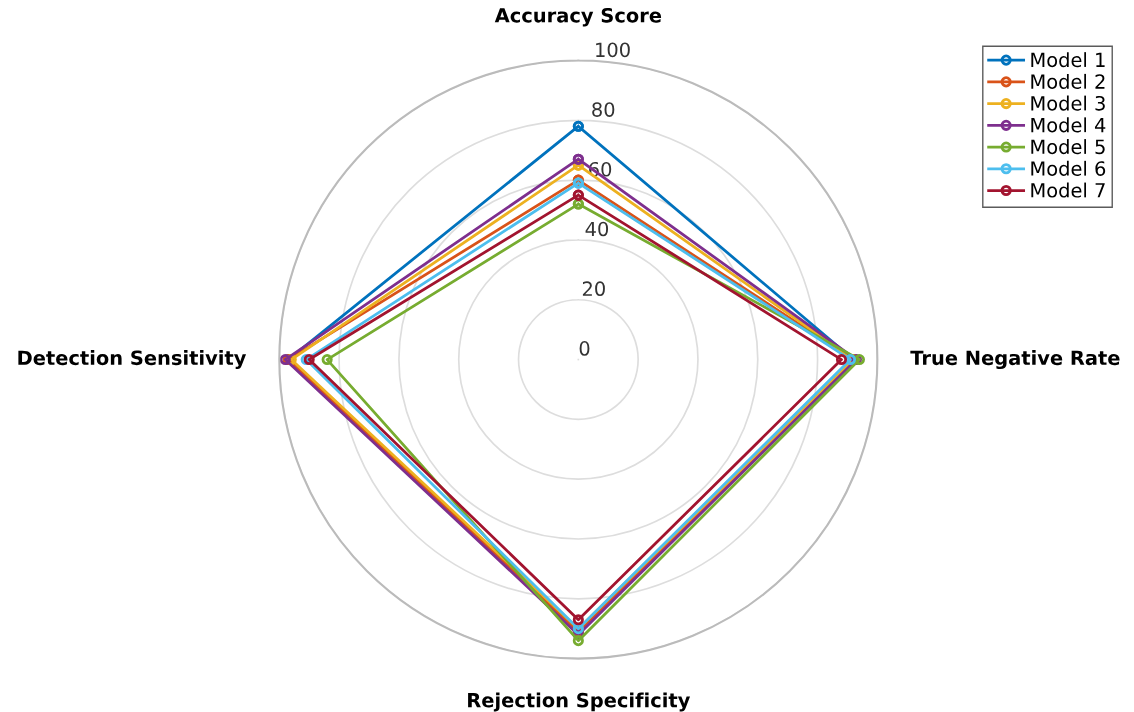  What do you see at coordinates (613, 50) in the screenshot?
I see `y-tick-label: 100` at bounding box center [613, 50].